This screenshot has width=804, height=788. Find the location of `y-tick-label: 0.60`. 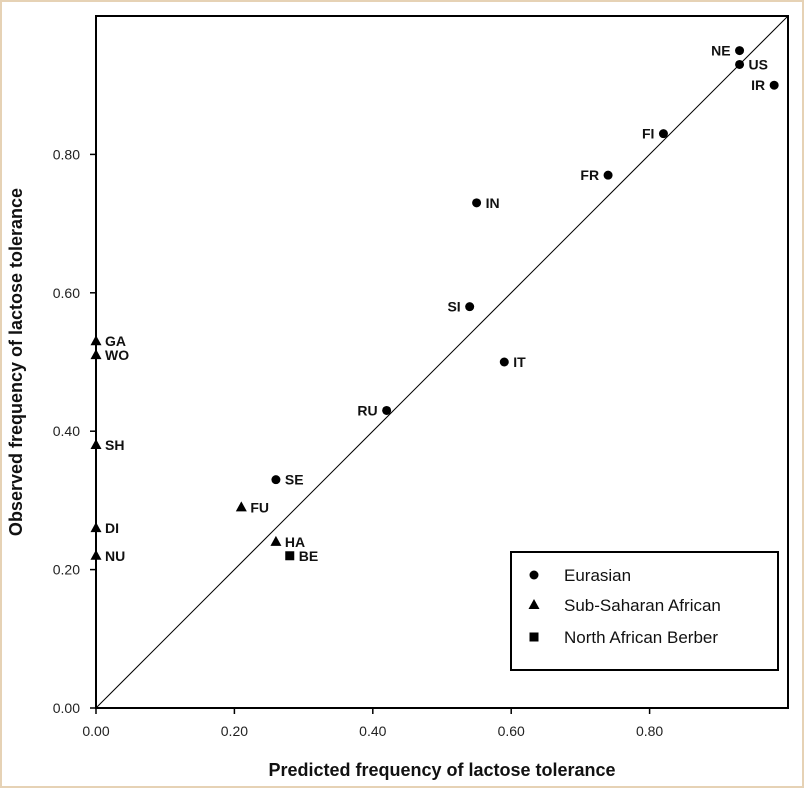

y-tick-label: 0.60 is located at coordinates (66, 293).